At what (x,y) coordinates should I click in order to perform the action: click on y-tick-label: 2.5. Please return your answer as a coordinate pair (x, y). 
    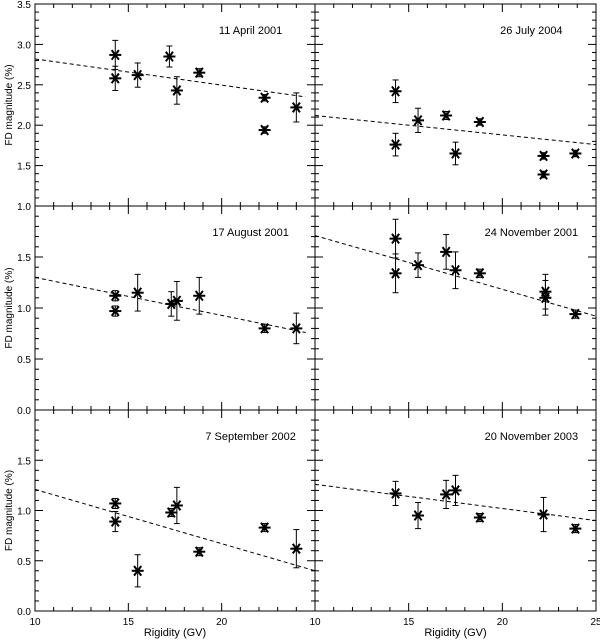
    Looking at the image, I should click on (24, 86).